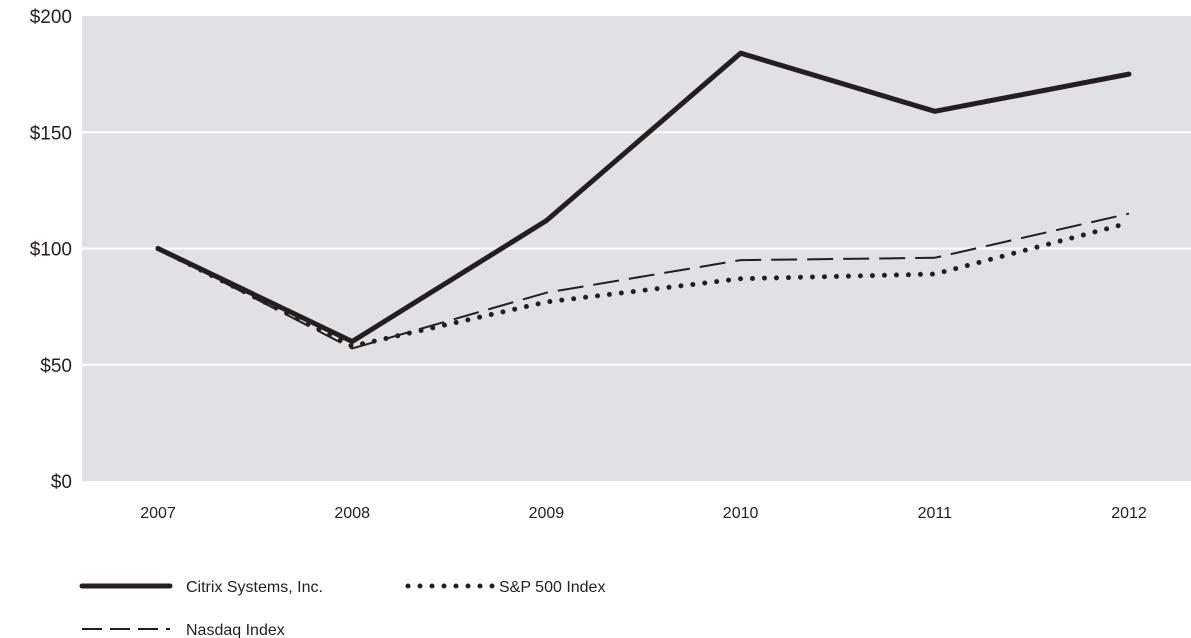 The image size is (1191, 638). Describe the element at coordinates (352, 513) in the screenshot. I see `x-tick-label: 2008` at that location.